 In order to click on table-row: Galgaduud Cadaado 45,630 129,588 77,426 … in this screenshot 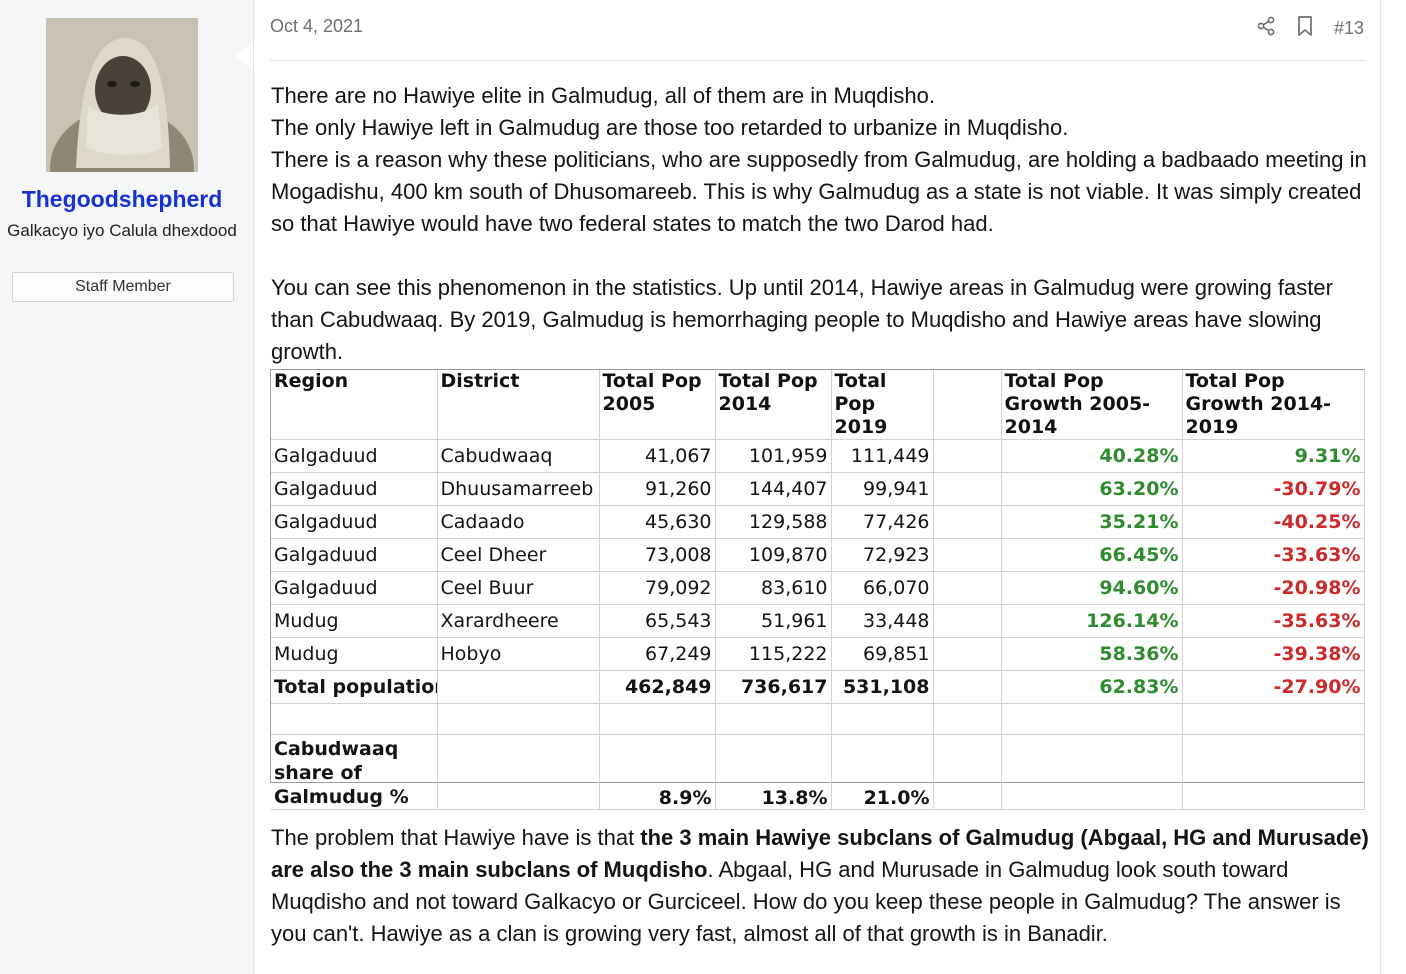, I will do `click(818, 522)`.